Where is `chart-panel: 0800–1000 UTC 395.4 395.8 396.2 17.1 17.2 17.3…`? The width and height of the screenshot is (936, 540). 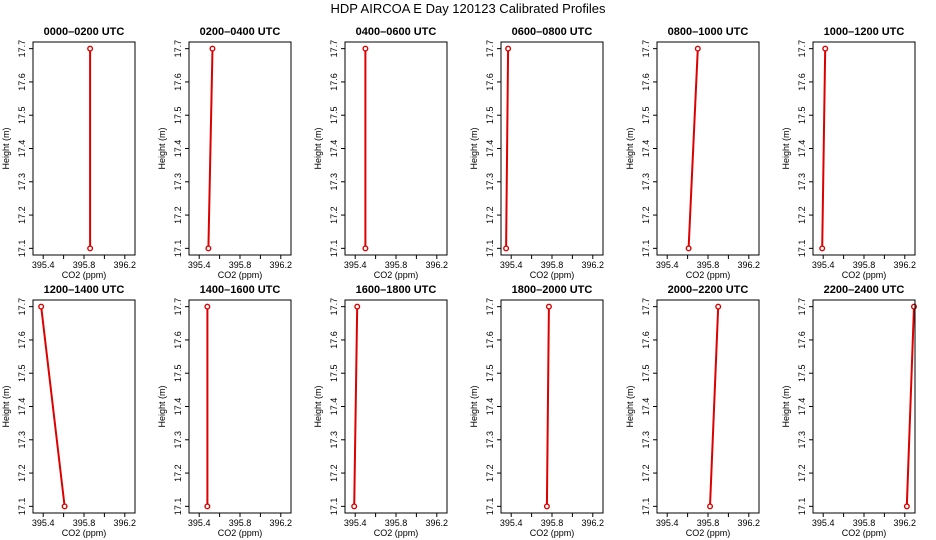 chart-panel: 0800–1000 UTC 395.4 395.8 396.2 17.1 17.2 17.3… is located at coordinates (692, 153).